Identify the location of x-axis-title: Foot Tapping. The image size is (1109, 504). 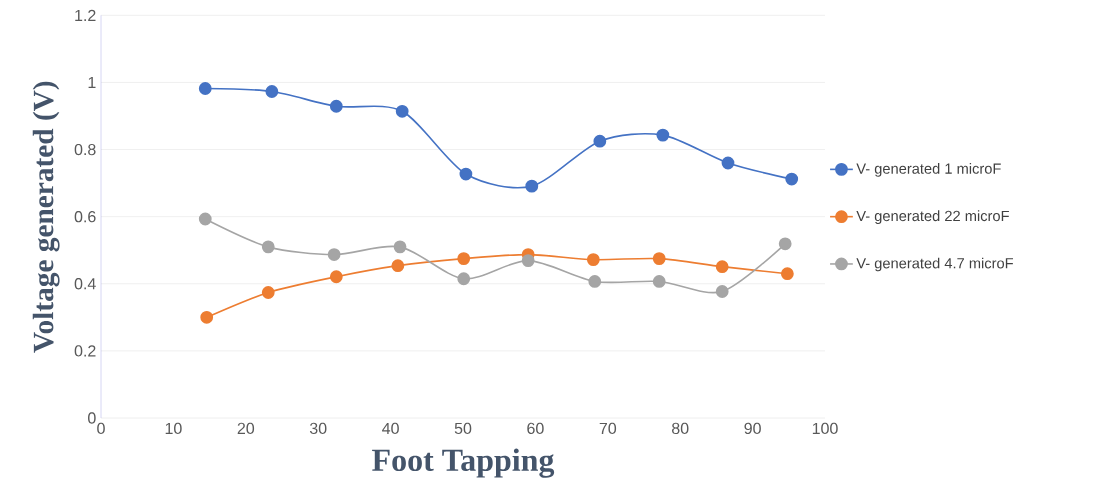
(463, 463).